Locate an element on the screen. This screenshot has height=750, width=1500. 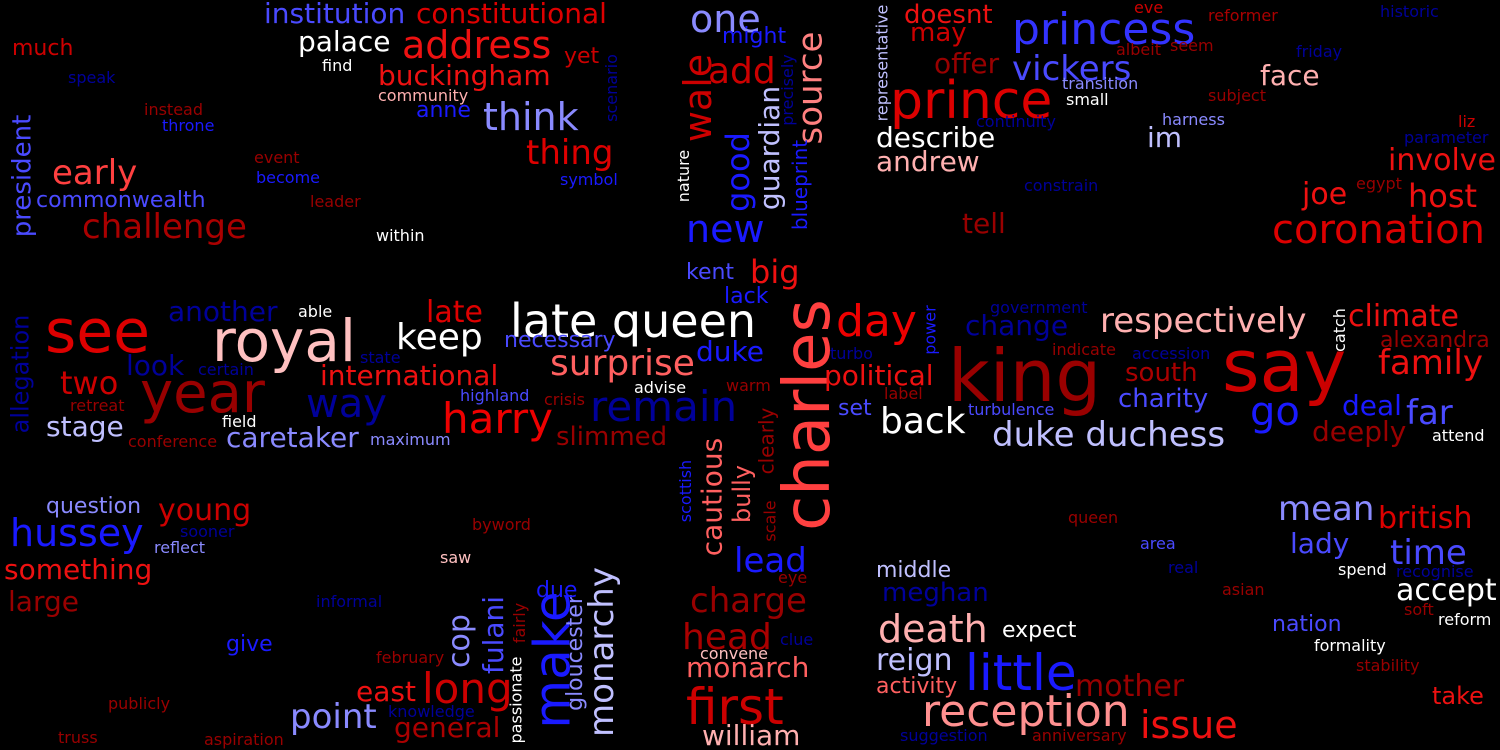
word-face: face is located at coordinates (1290, 75).